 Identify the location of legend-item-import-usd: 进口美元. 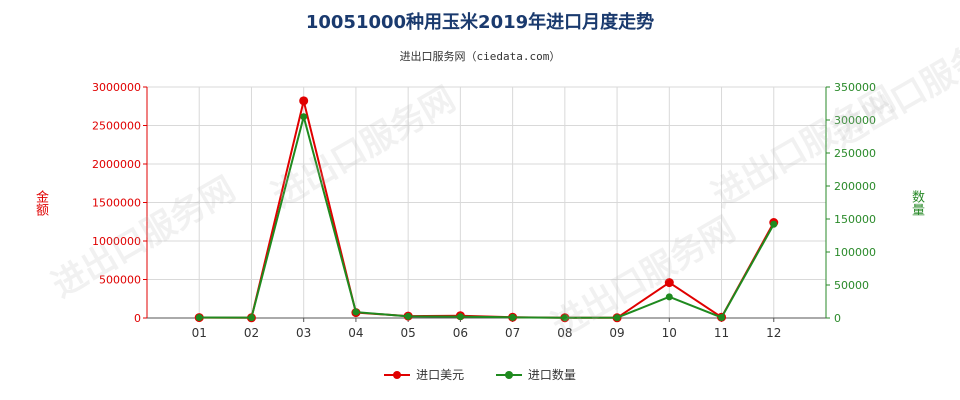
(424, 374).